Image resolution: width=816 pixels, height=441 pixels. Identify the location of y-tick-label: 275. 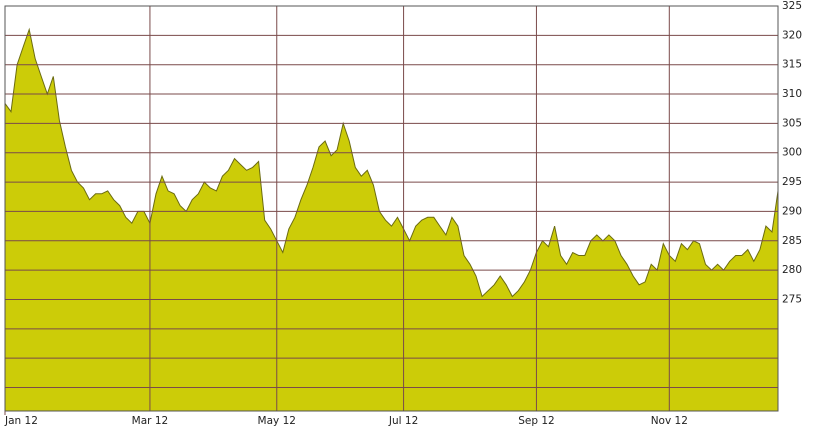
(792, 299).